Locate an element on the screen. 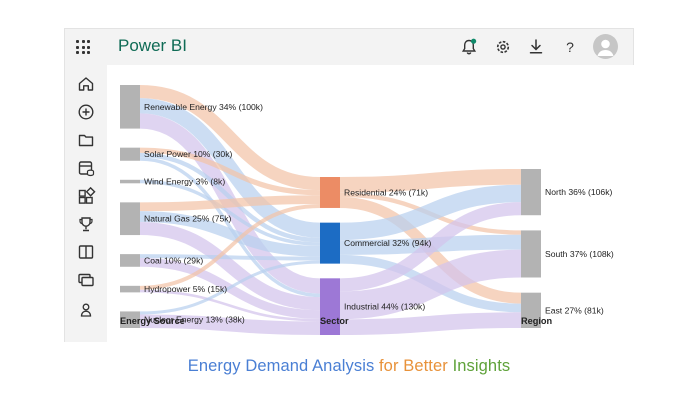 The image size is (698, 400). caption-part-2: for Better is located at coordinates (413, 366).